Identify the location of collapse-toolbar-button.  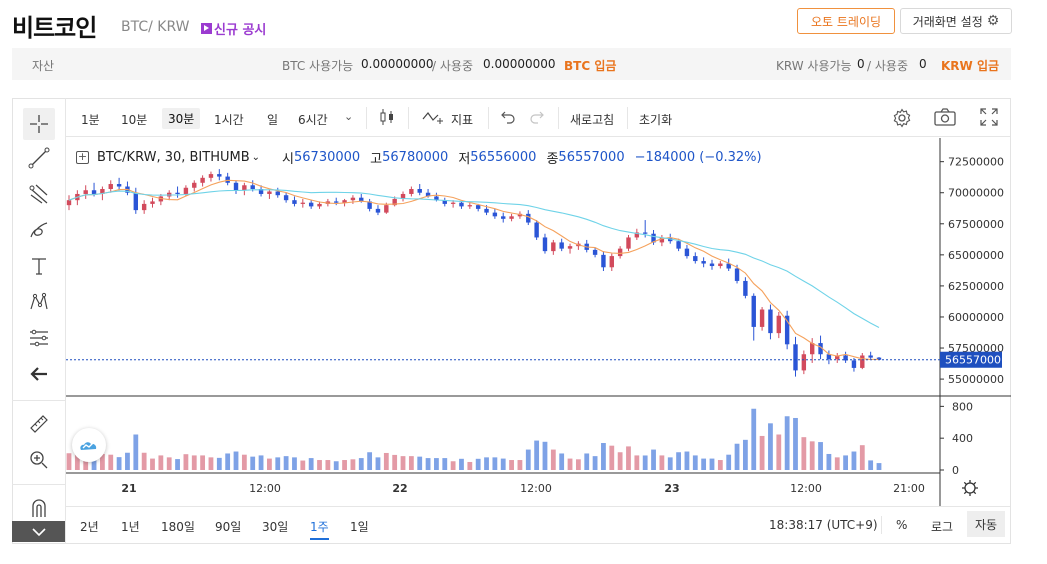
(38, 531).